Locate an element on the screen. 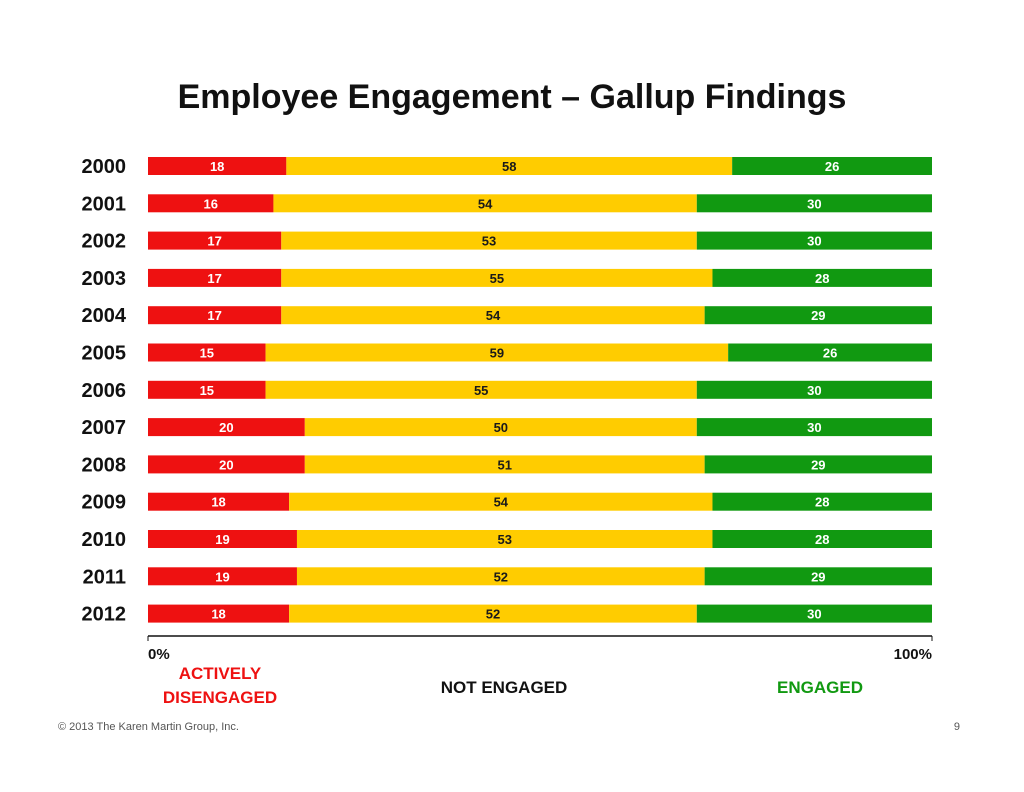  bar-engaged-2012 is located at coordinates (814, 613).